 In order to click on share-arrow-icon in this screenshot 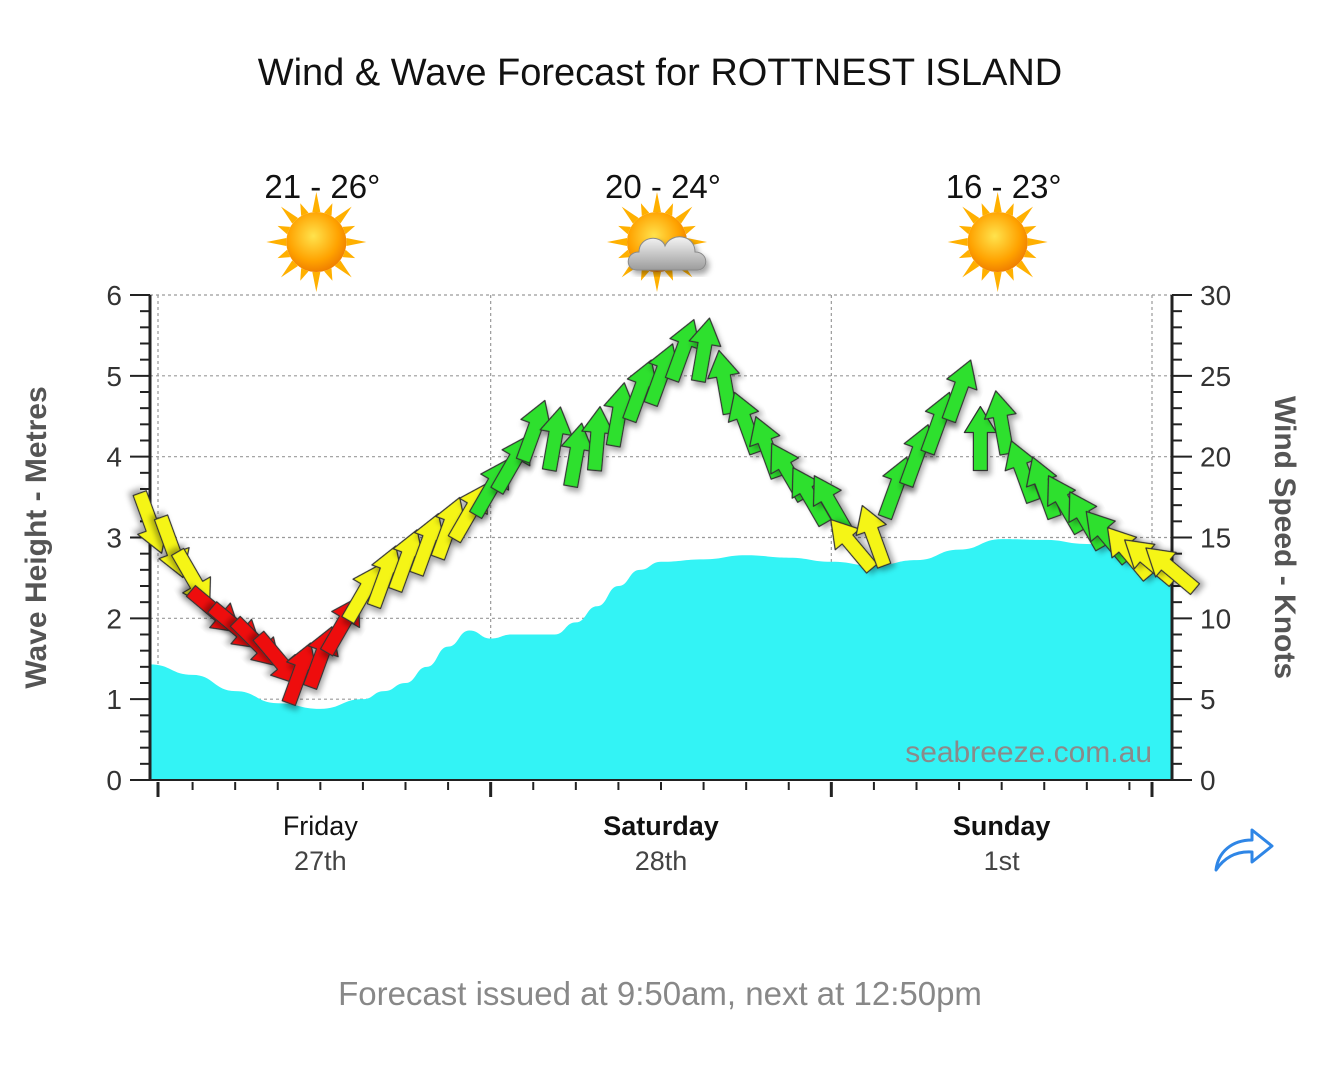, I will do `click(1244, 850)`.